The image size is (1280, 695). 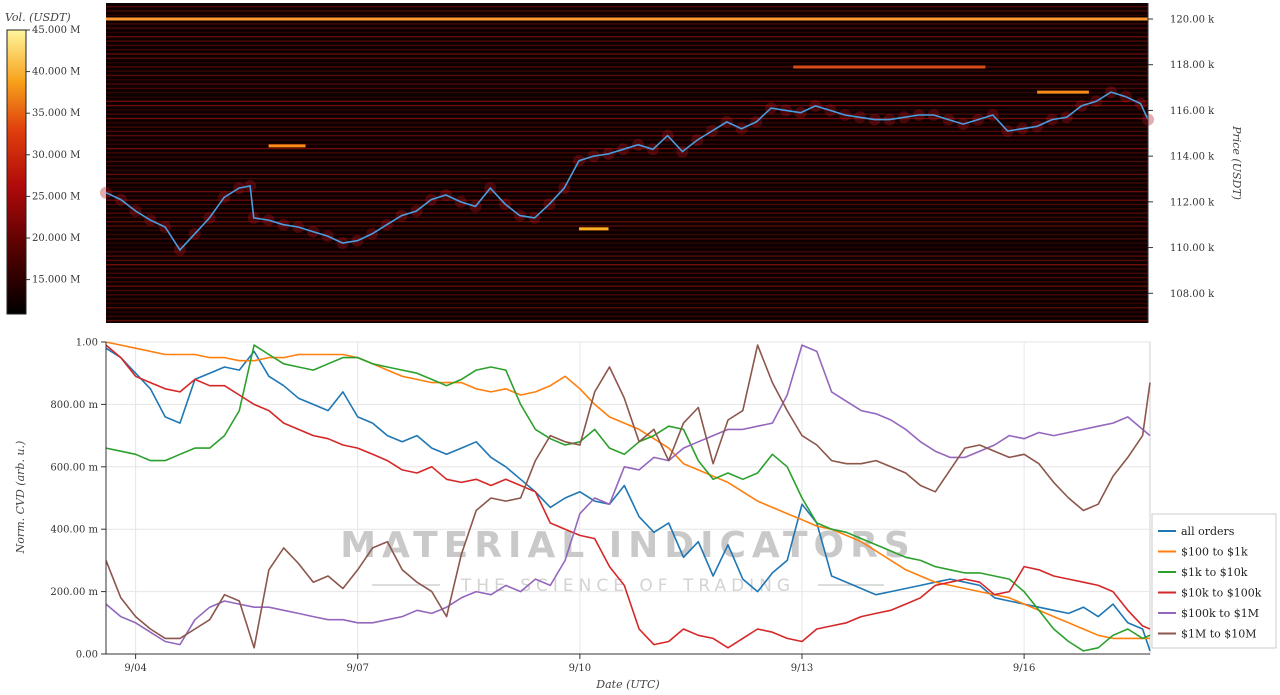 What do you see at coordinates (20, 498) in the screenshot?
I see `cvd-y-axis-label: Norm. CVD (arb. u.)` at bounding box center [20, 498].